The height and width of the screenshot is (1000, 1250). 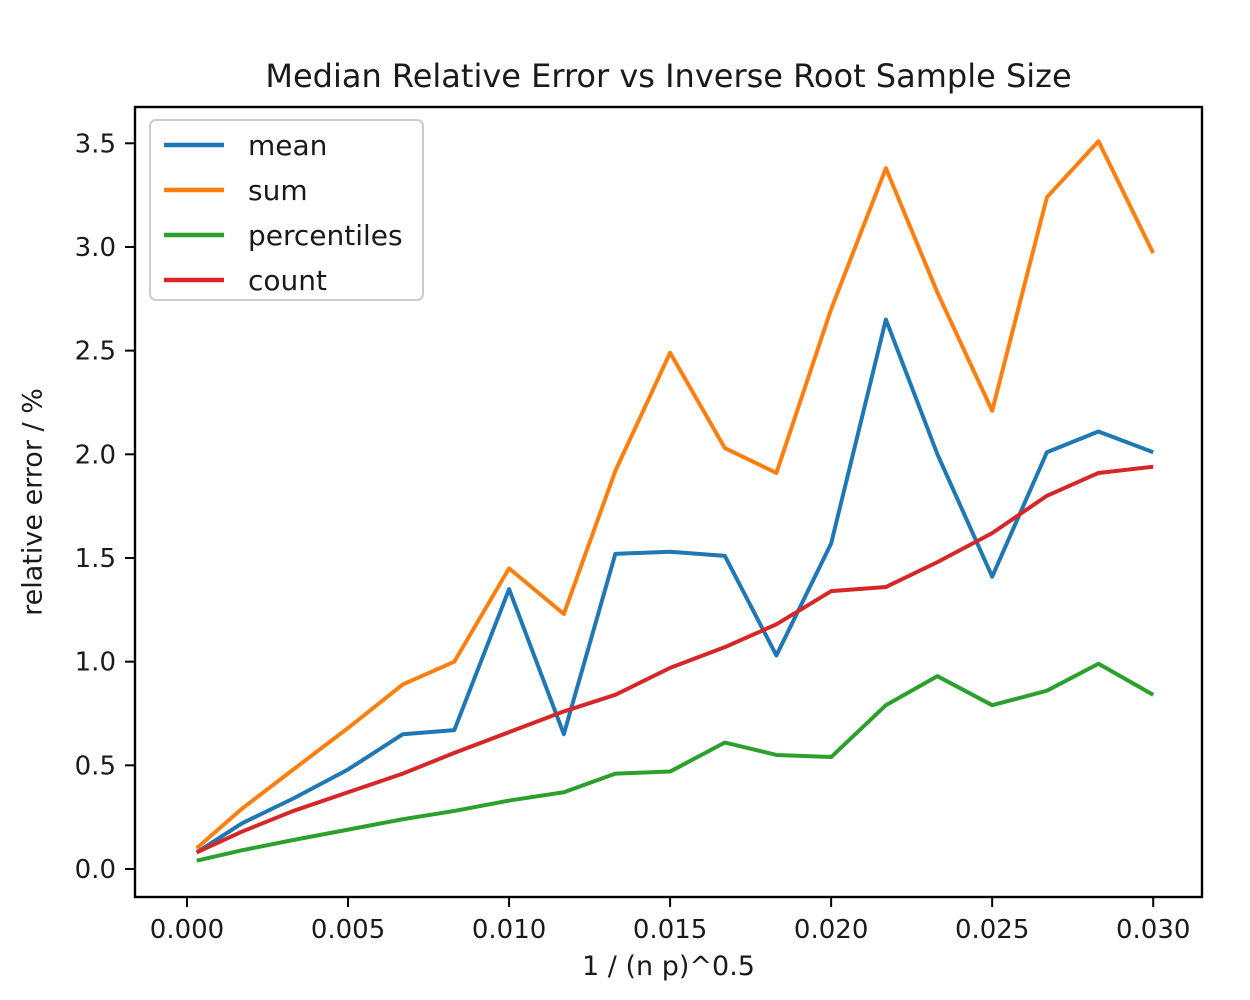 What do you see at coordinates (670, 930) in the screenshot?
I see `x-tick-label: 0.015` at bounding box center [670, 930].